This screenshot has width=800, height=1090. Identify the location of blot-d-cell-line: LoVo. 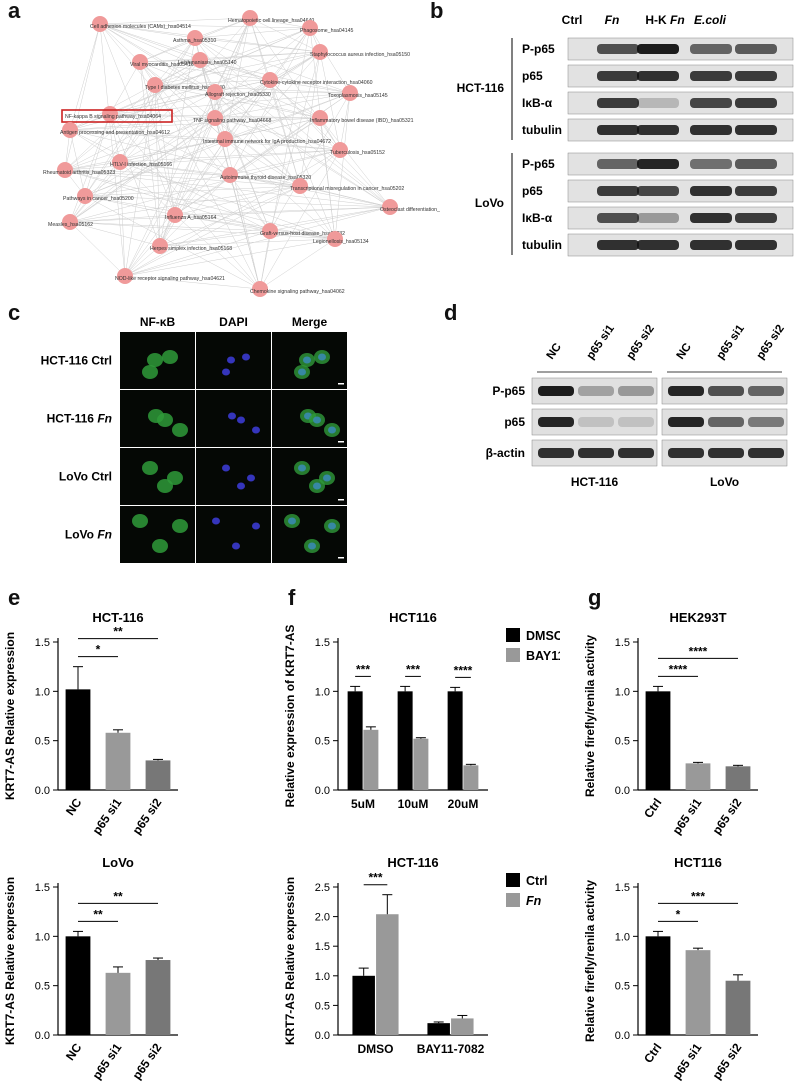
(724, 482).